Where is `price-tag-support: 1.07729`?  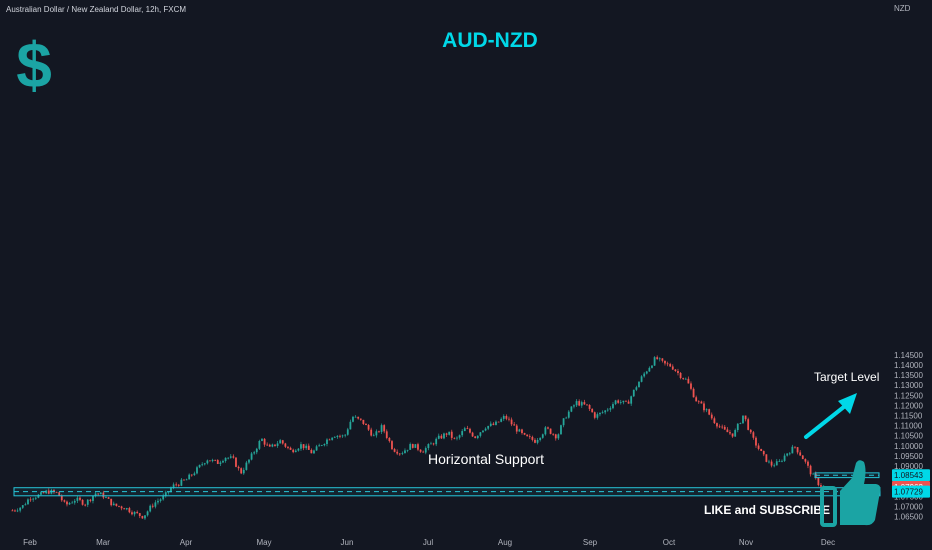
price-tag-support: 1.07729 is located at coordinates (911, 491).